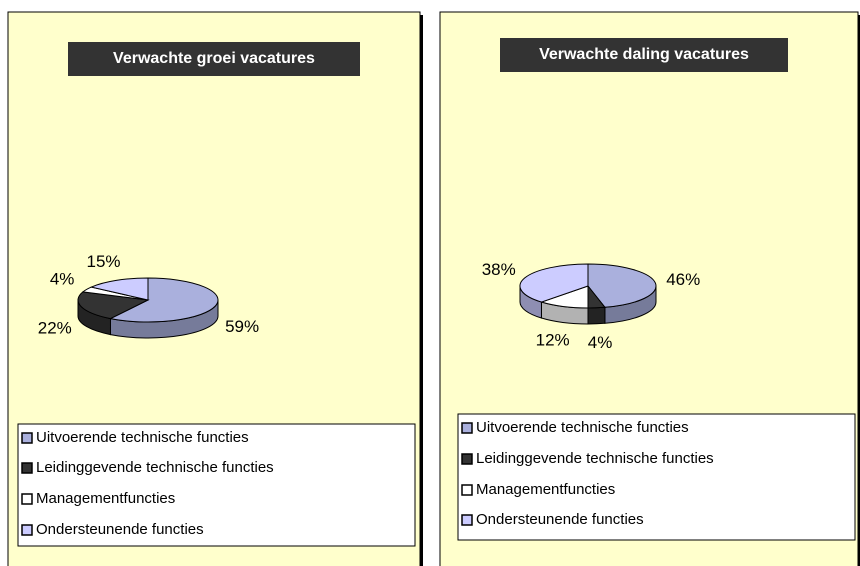  I want to click on data-label: 22%, so click(55, 327).